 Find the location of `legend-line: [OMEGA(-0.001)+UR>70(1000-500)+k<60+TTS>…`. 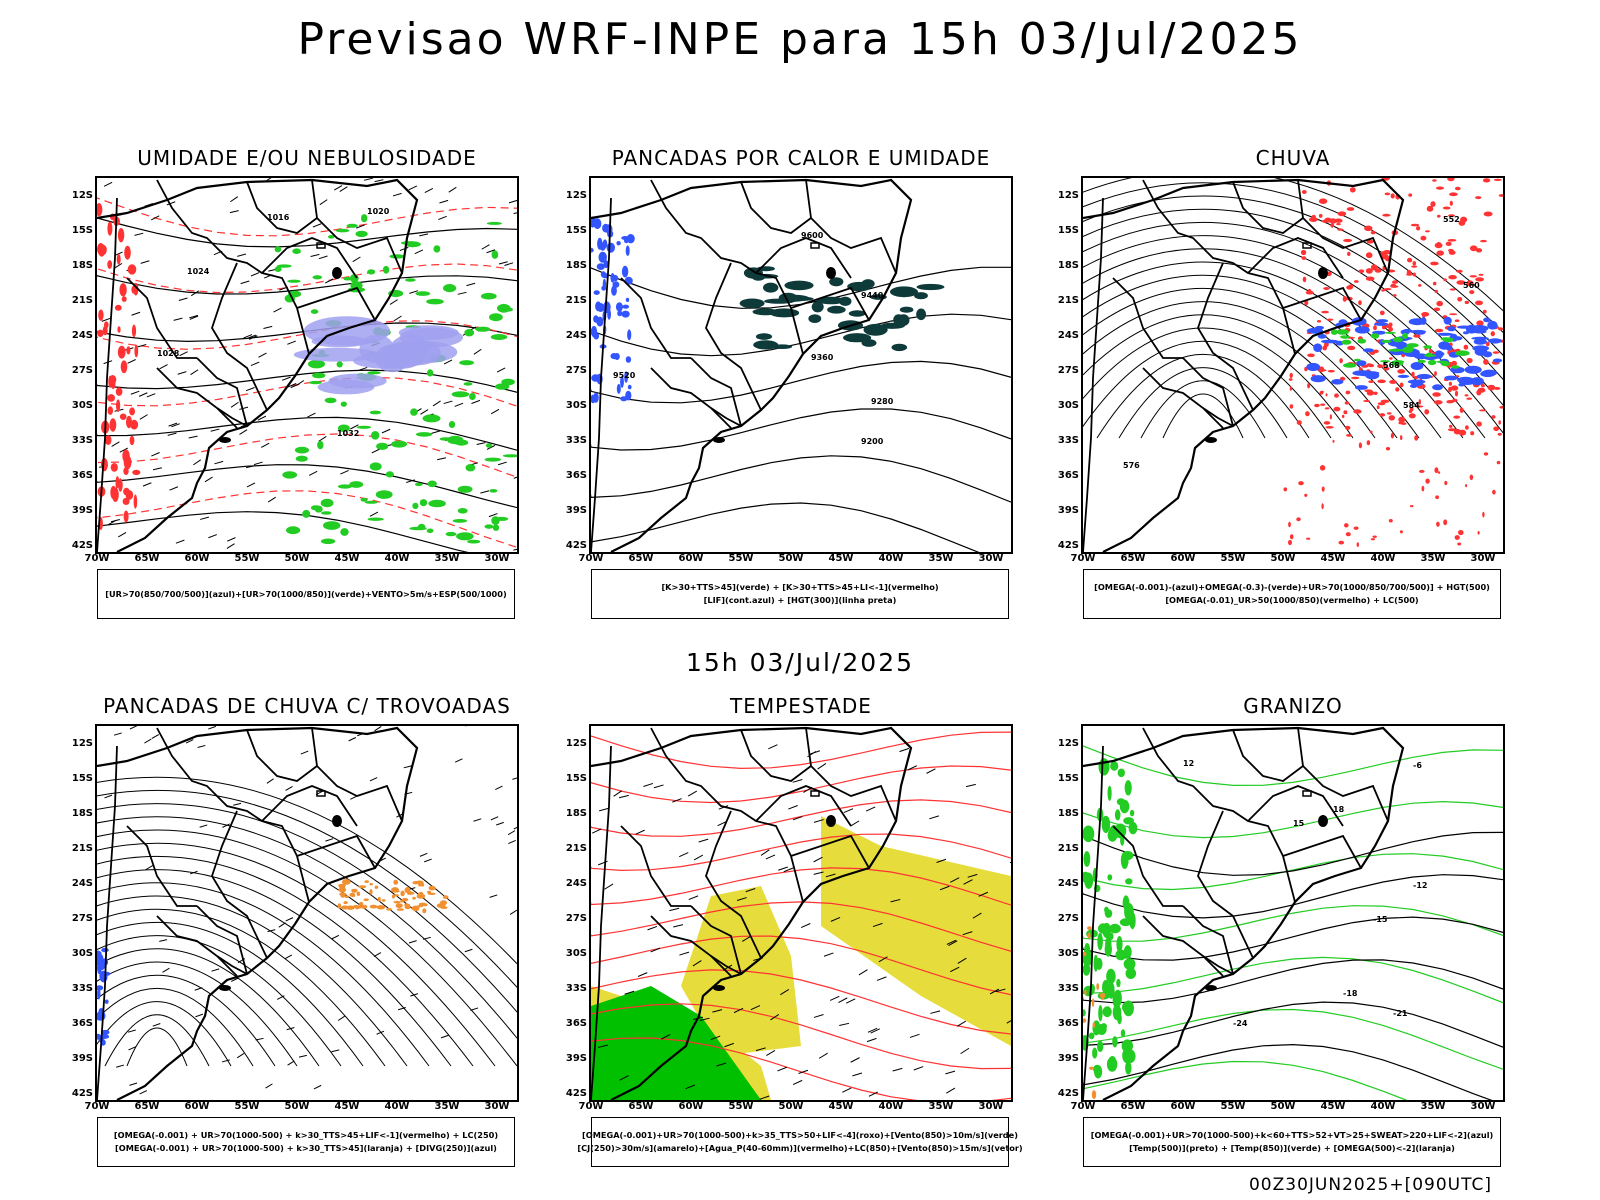

legend-line: [OMEGA(-0.001)+UR>70(1000-500)+k<60+TTS>… is located at coordinates (1292, 1135).